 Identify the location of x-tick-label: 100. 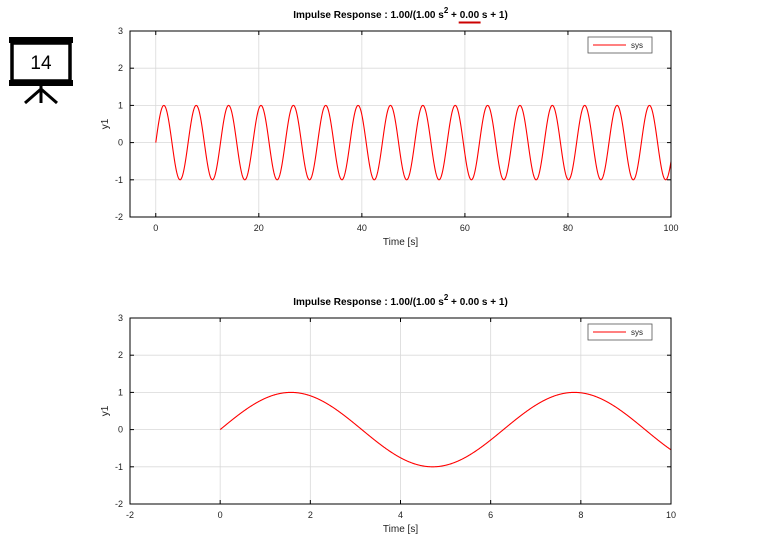
(670, 228).